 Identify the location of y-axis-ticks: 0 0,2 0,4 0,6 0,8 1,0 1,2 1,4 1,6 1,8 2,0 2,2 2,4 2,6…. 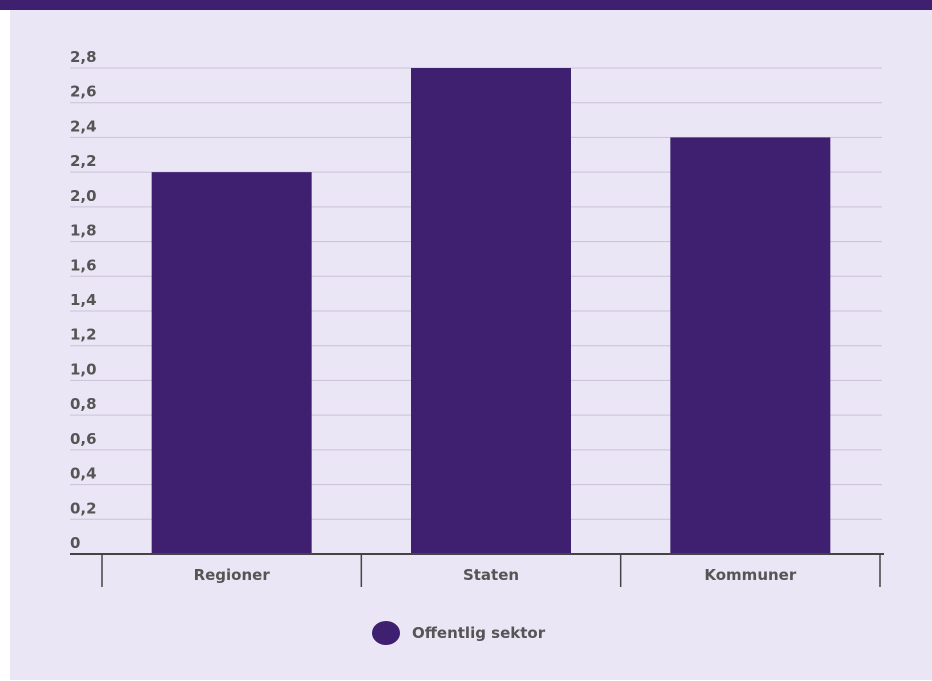
(83, 300).